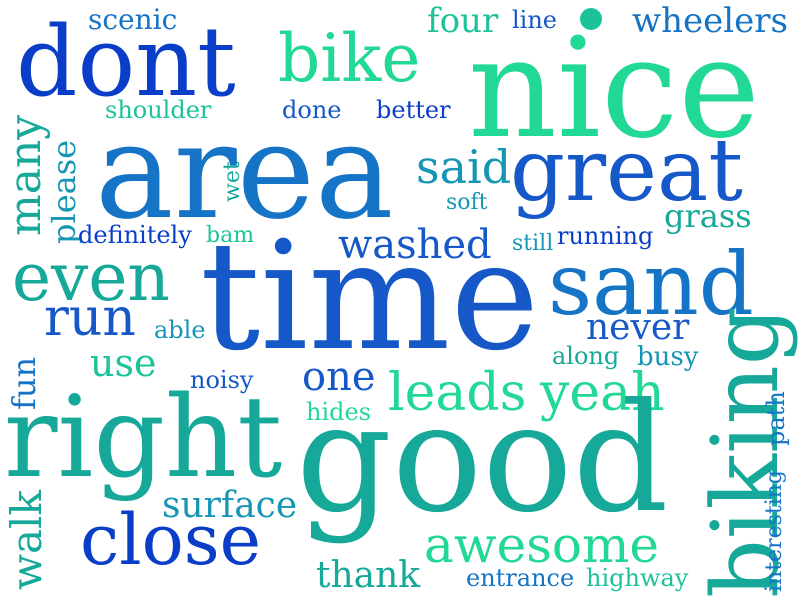  Describe the element at coordinates (651, 285) in the screenshot. I see `word-sand: sand` at that location.